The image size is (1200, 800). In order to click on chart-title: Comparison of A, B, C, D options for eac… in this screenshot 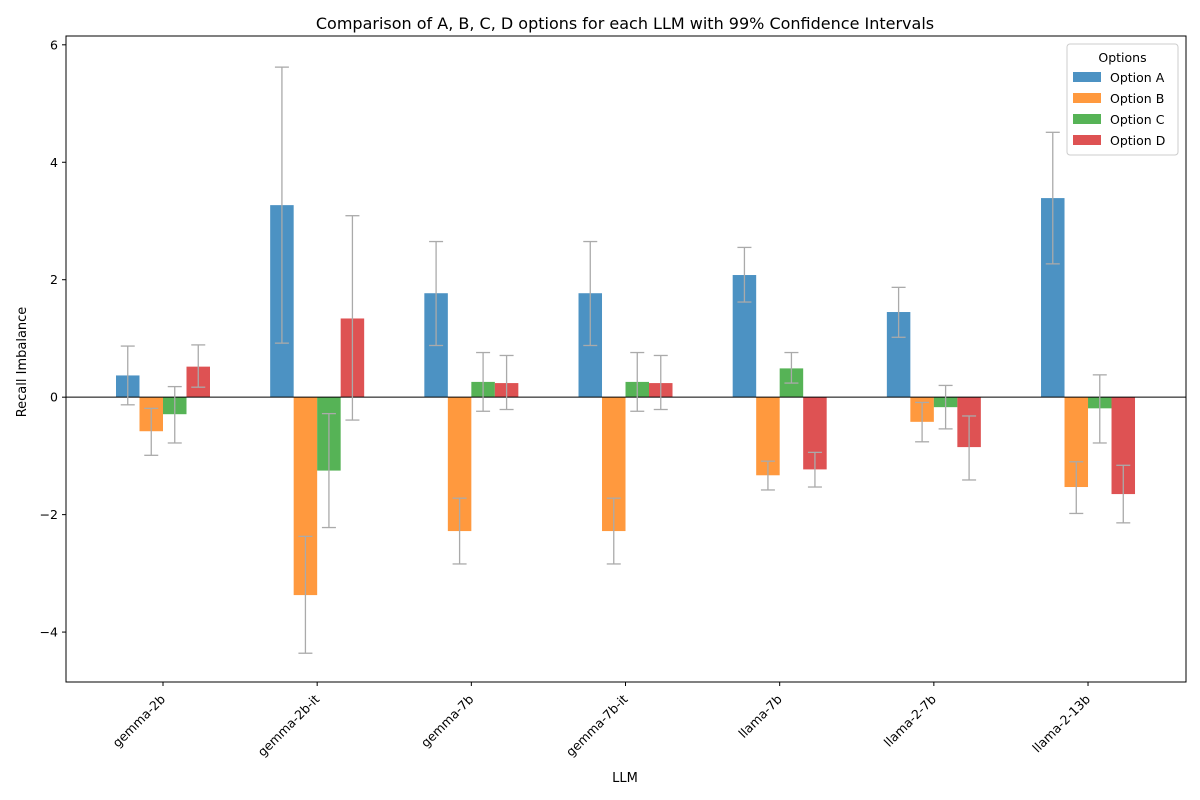, I will do `click(625, 23)`.